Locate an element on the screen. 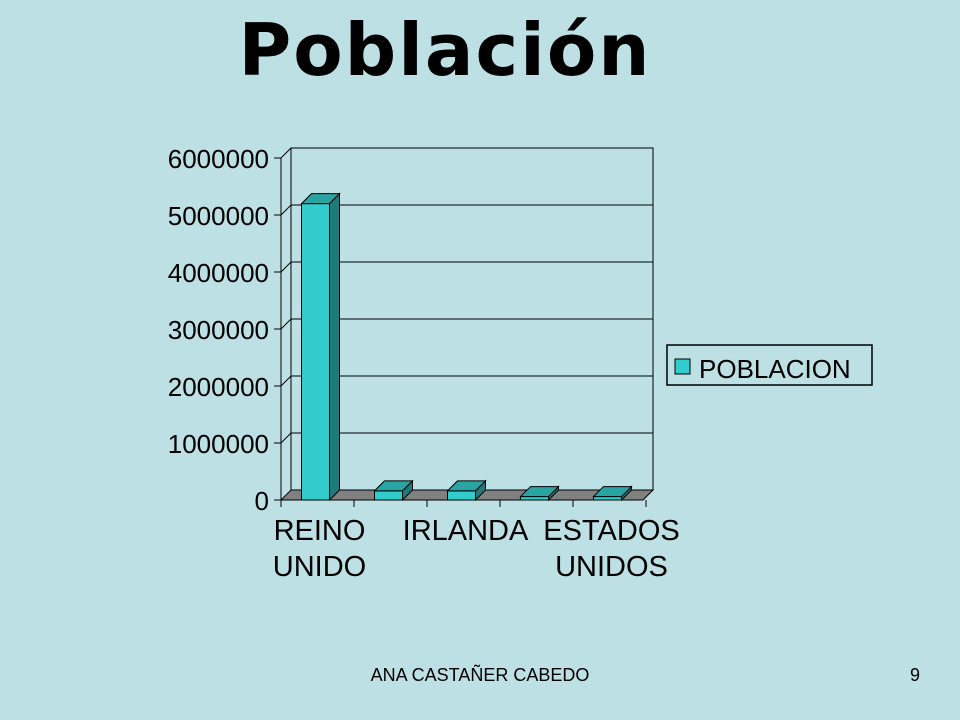  legend-box is located at coordinates (769, 365).